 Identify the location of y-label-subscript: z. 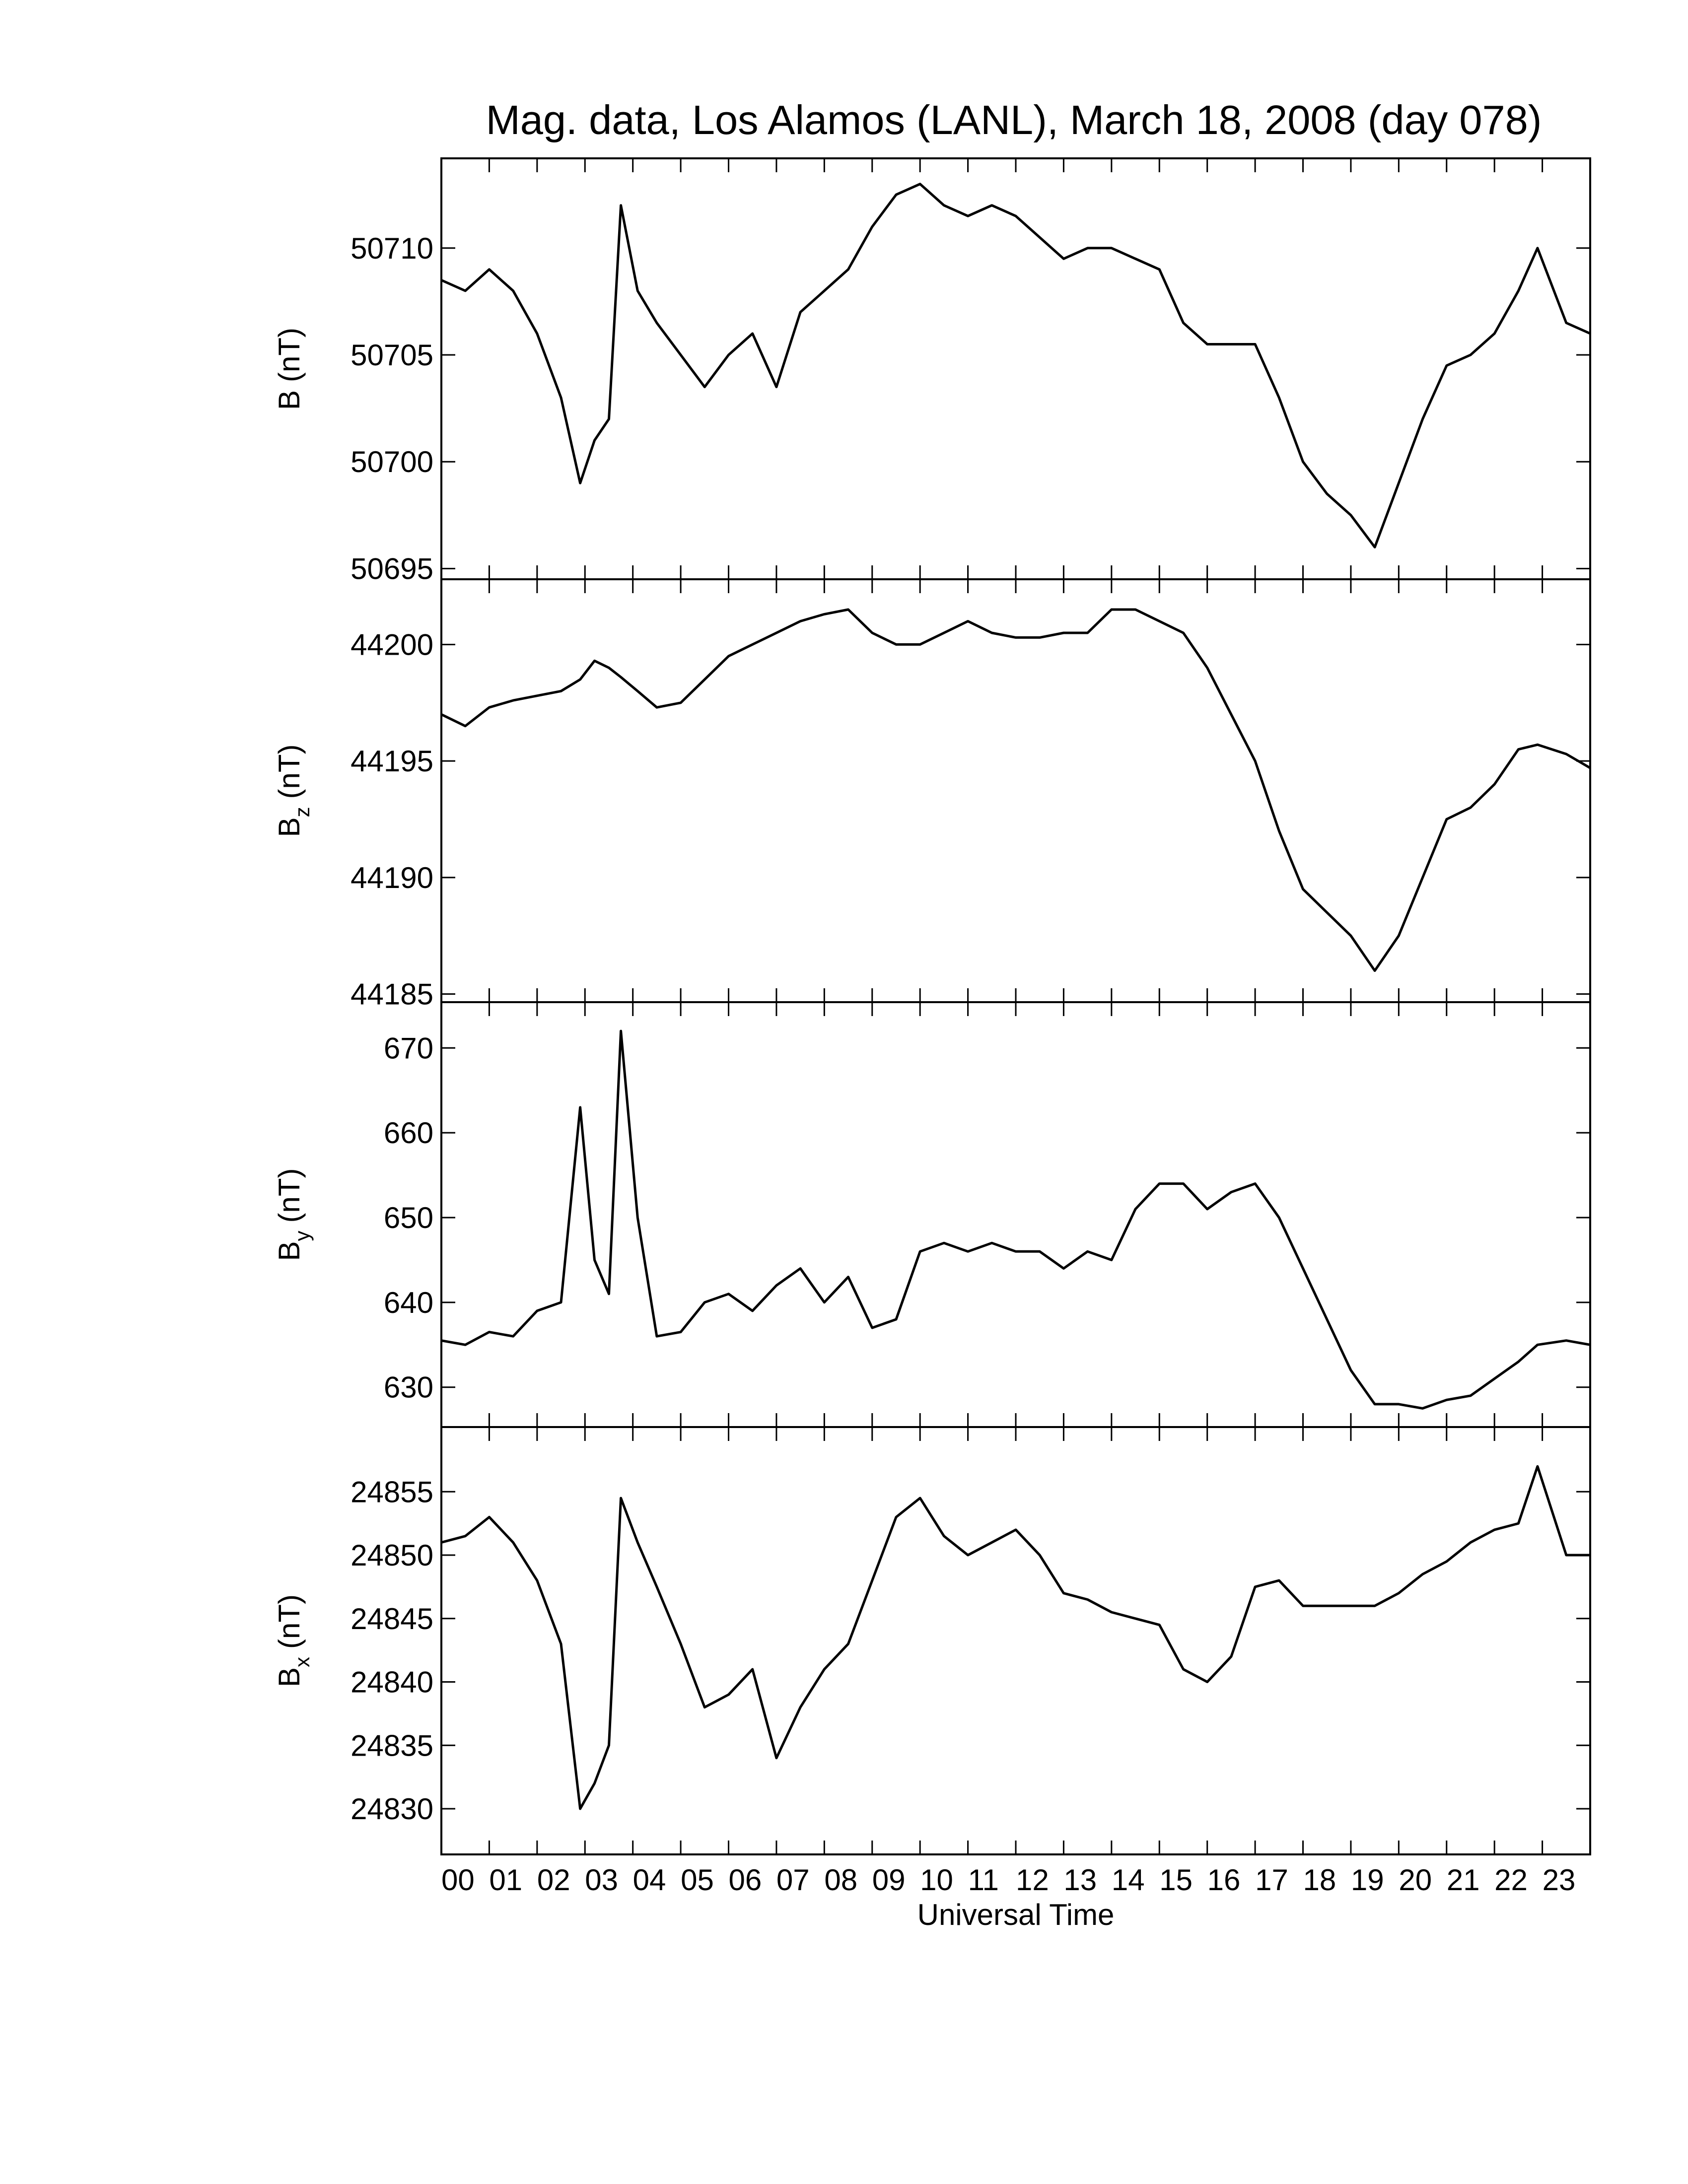
(302, 812).